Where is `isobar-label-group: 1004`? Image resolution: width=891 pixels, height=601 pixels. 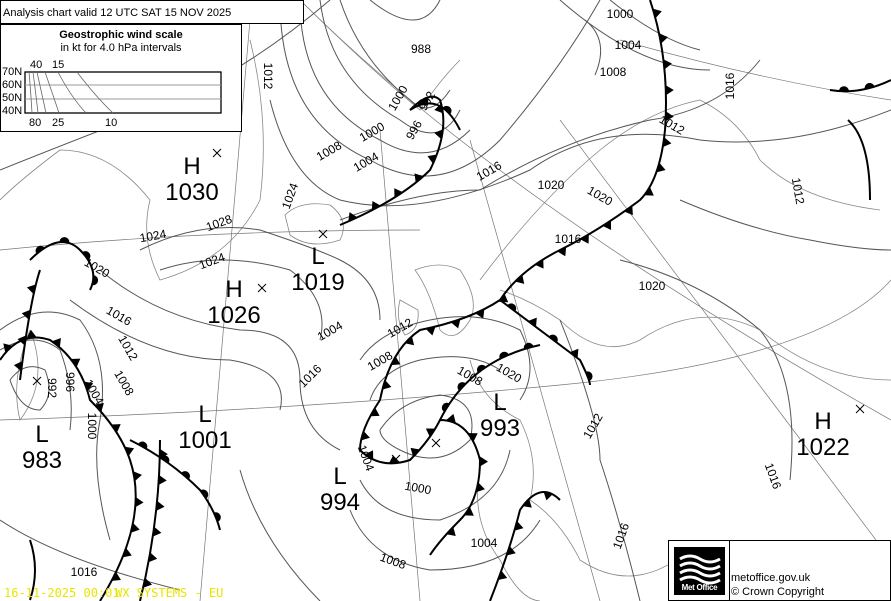 isobar-label-group: 1004 is located at coordinates (94, 392).